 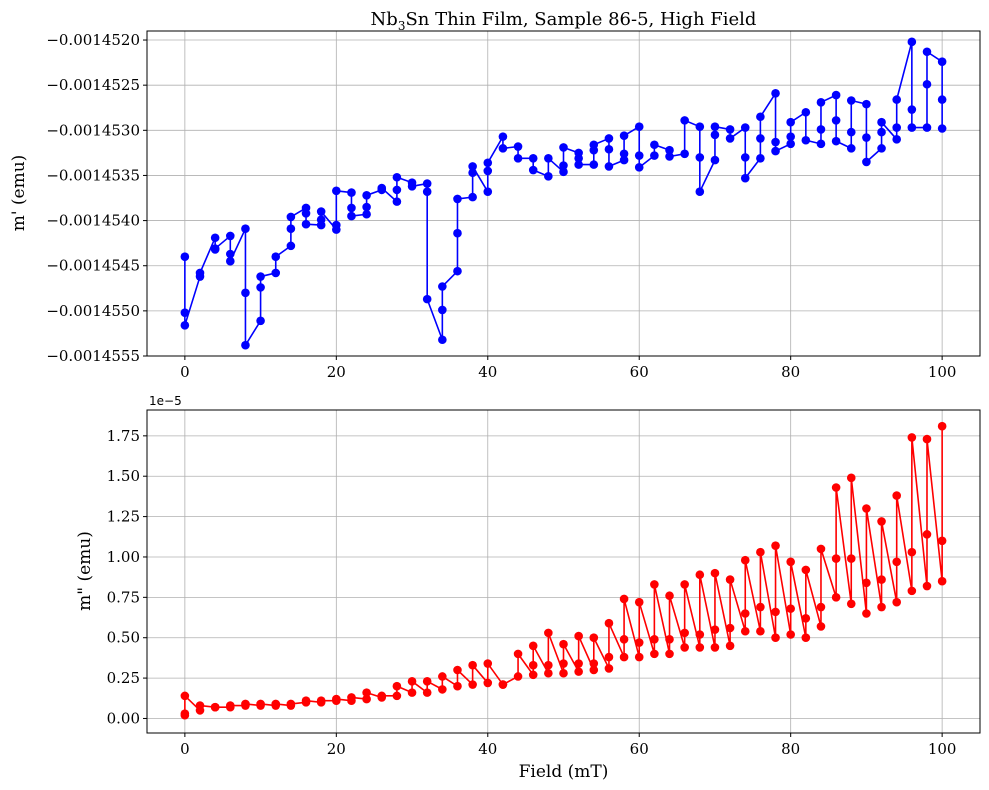 I want to click on bottom-chart-y-tick-label: 1.25, so click(x=123, y=517).